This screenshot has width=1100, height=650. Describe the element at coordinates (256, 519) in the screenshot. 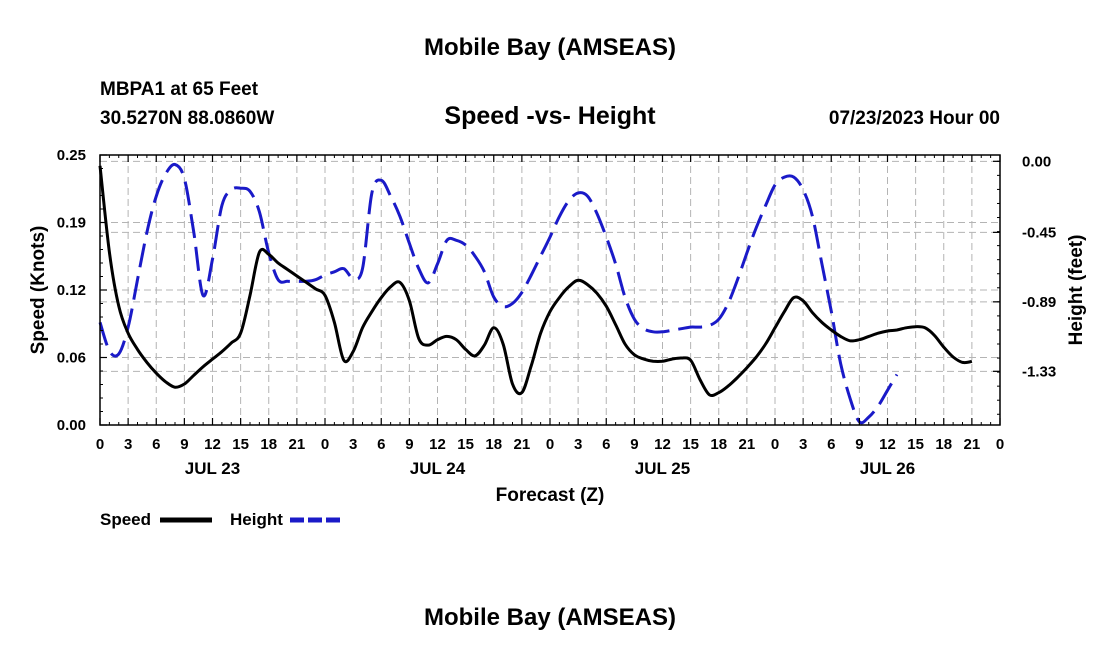

I see `legend-label-height: Height` at that location.